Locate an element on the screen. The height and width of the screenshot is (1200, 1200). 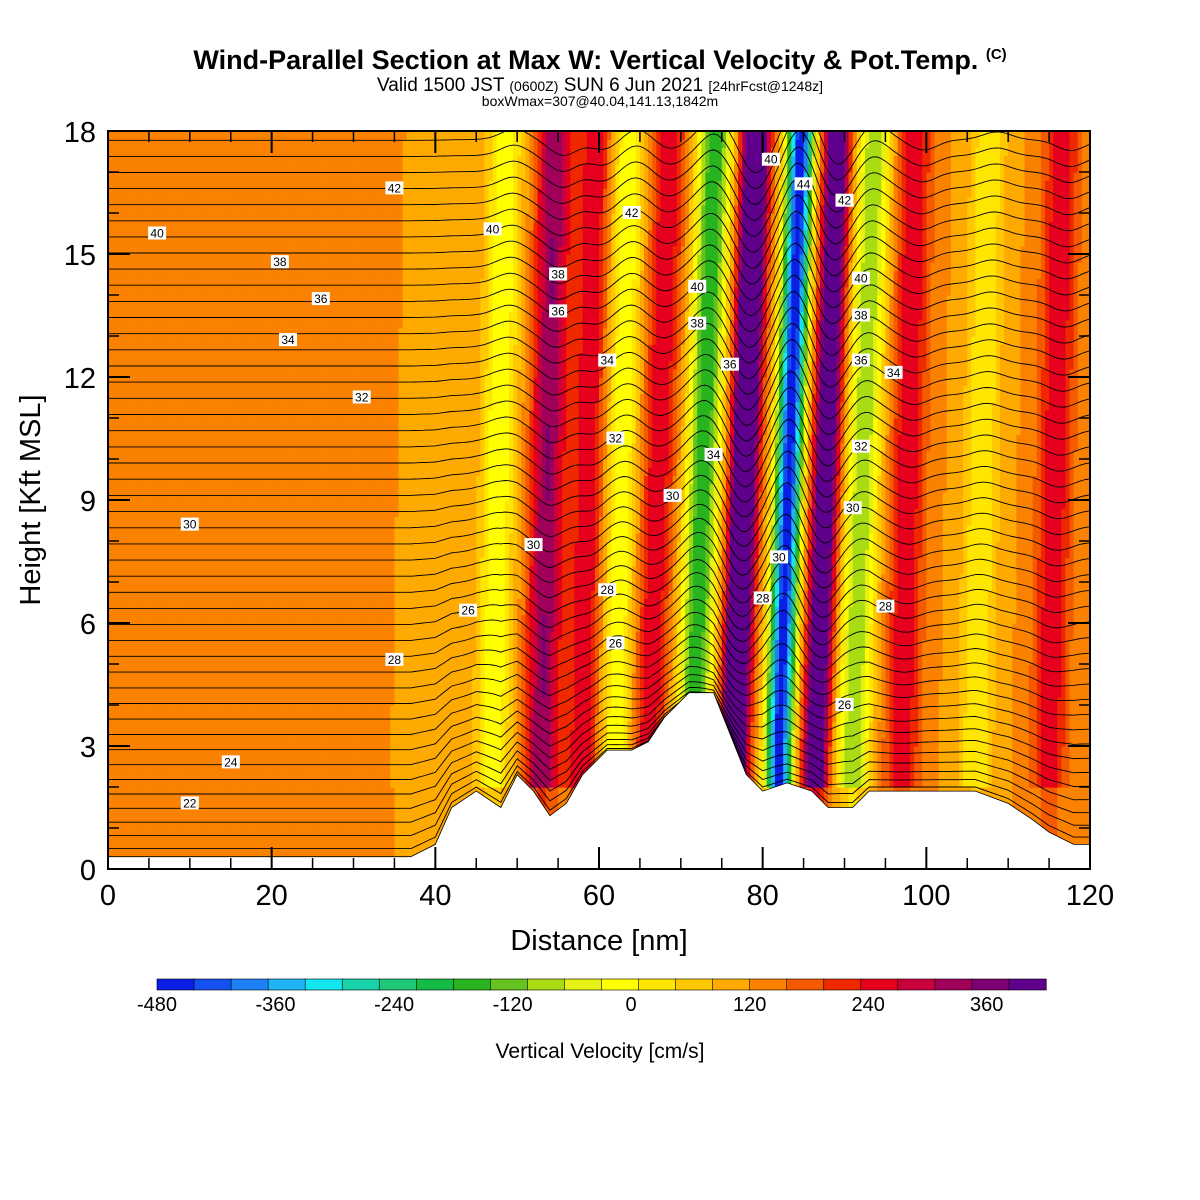
colorbar-label: Vertical Velocity [cm/s] is located at coordinates (600, 1051).